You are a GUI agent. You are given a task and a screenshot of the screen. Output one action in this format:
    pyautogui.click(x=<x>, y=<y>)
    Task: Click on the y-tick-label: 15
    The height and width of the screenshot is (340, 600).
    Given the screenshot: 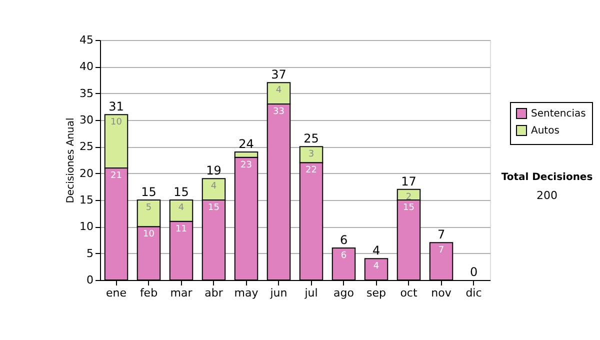 What is the action you would take?
    pyautogui.click(x=87, y=200)
    